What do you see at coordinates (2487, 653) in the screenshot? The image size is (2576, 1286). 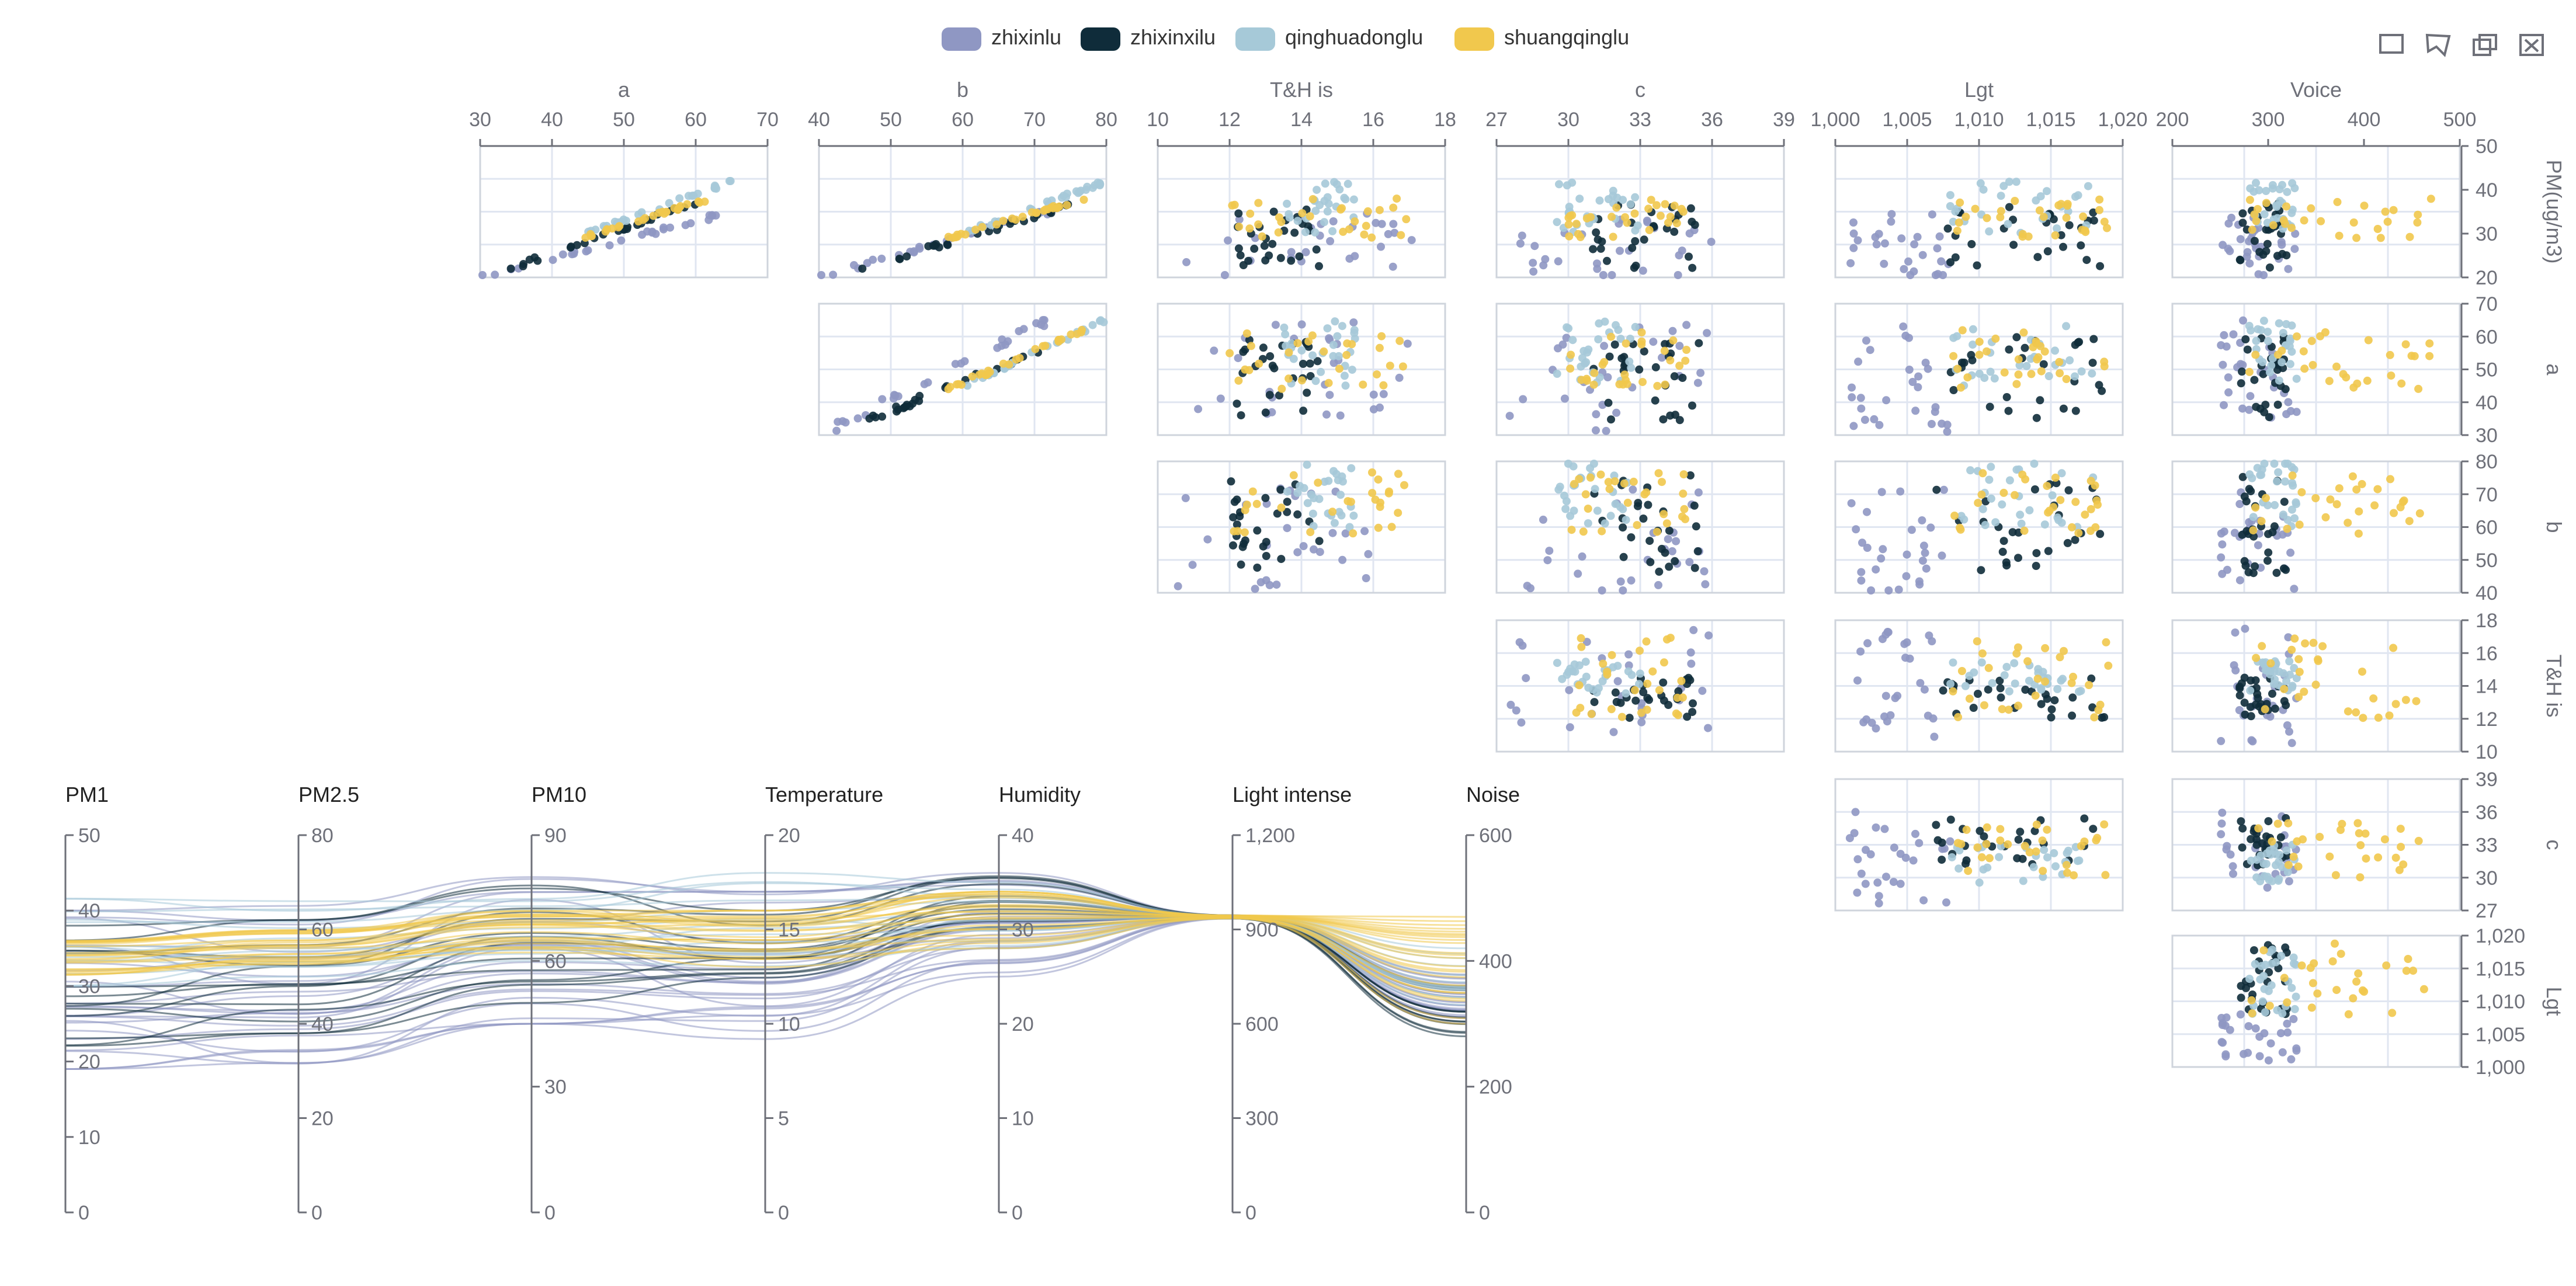 I see `tick-label: 16` at bounding box center [2487, 653].